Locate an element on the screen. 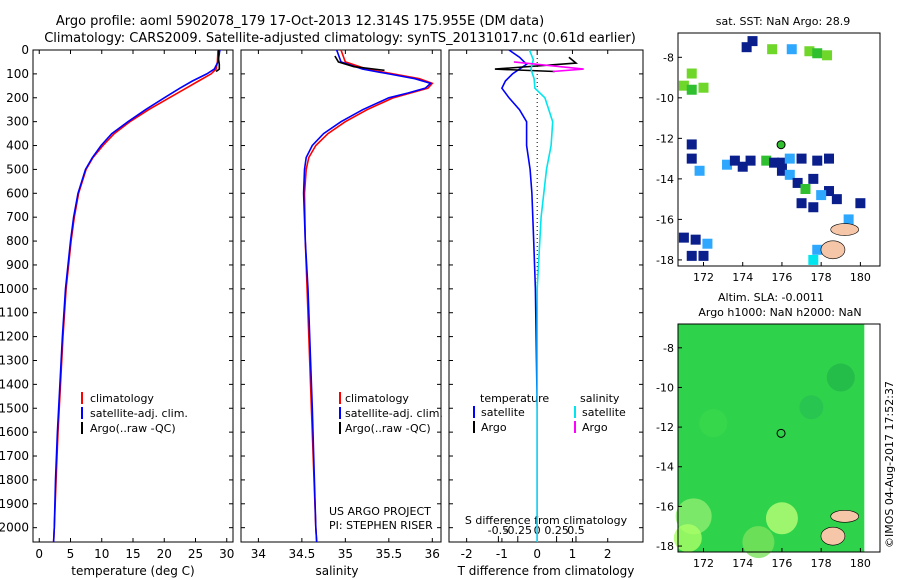  legend-label-s-argo: Argo is located at coordinates (595, 427).